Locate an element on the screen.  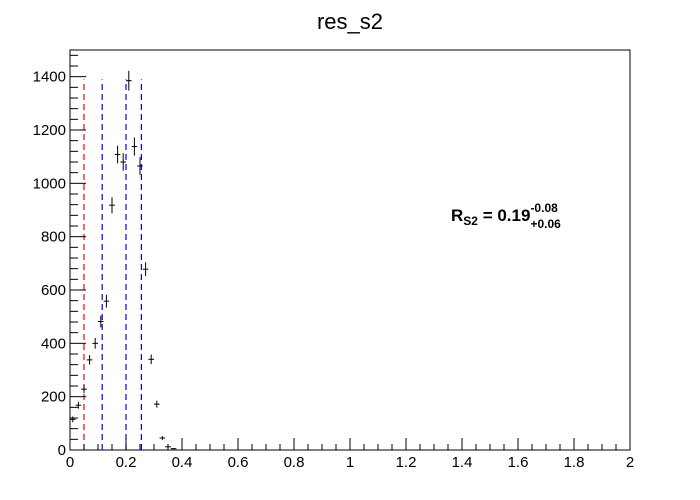
x-tick-label: 1.4 is located at coordinates (462, 462).